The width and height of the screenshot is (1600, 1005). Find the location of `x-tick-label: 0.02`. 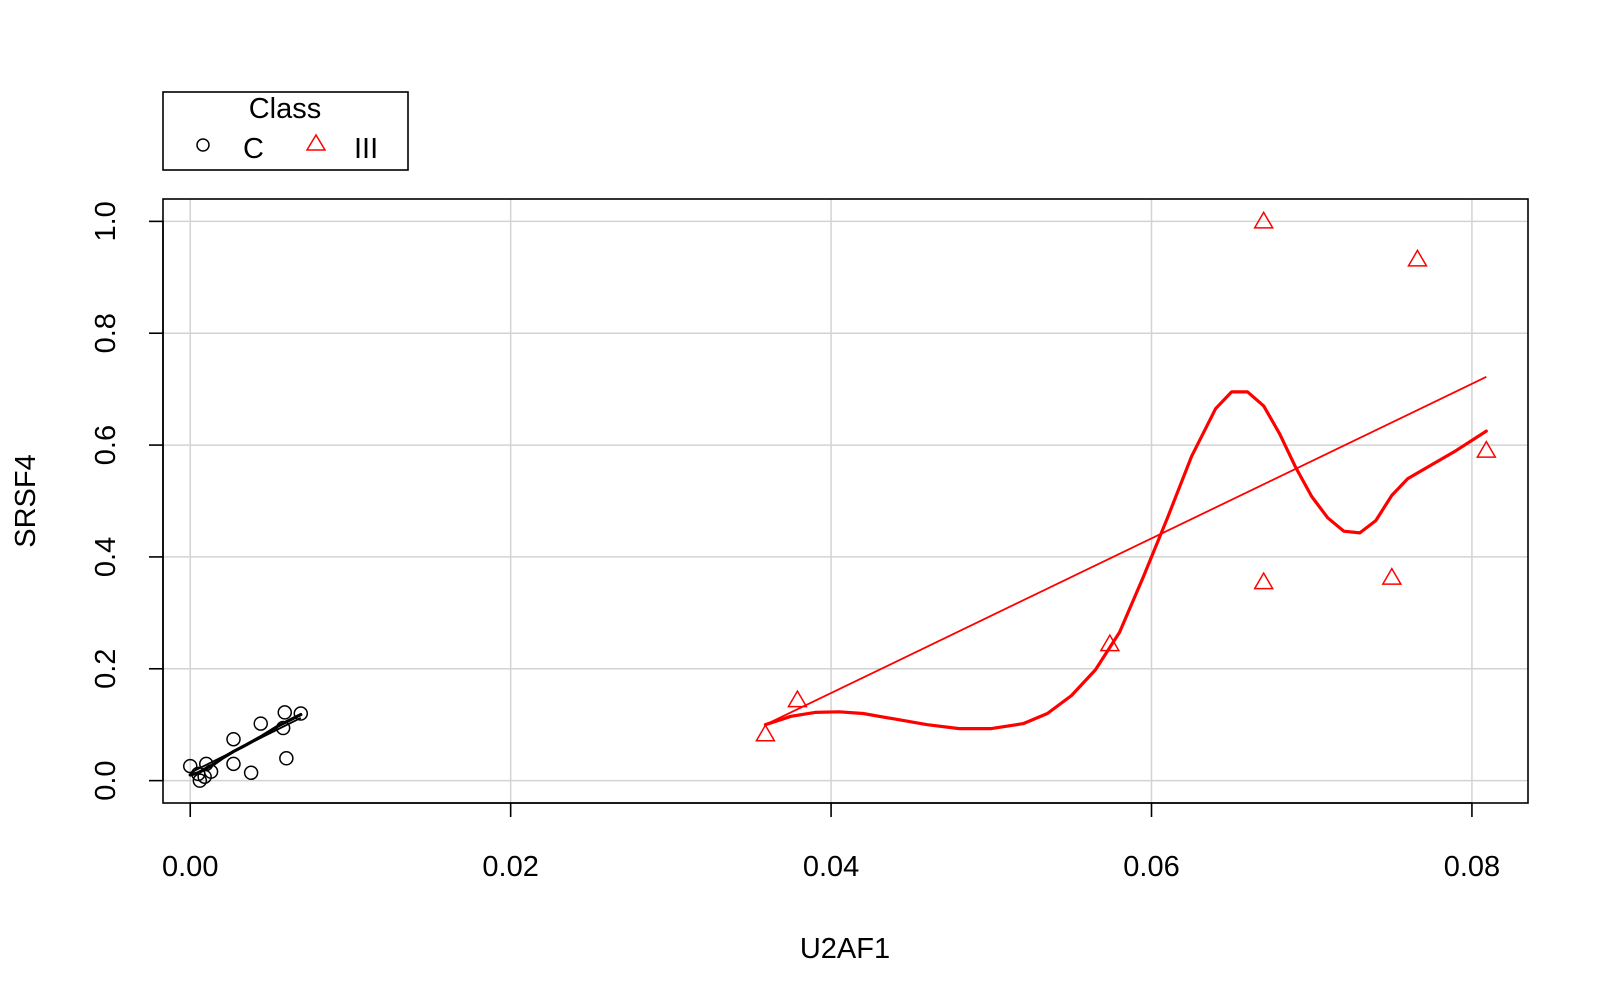

x-tick-label: 0.02 is located at coordinates (510, 867).